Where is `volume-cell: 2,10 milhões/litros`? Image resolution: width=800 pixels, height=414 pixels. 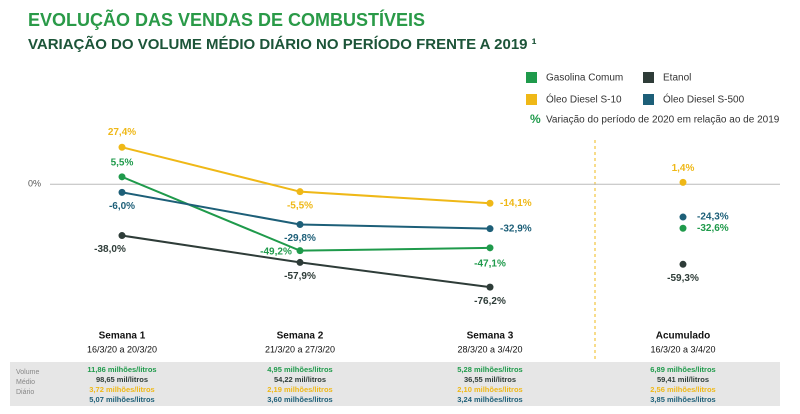
volume-cell: 2,10 milhões/litros is located at coordinates (489, 389).